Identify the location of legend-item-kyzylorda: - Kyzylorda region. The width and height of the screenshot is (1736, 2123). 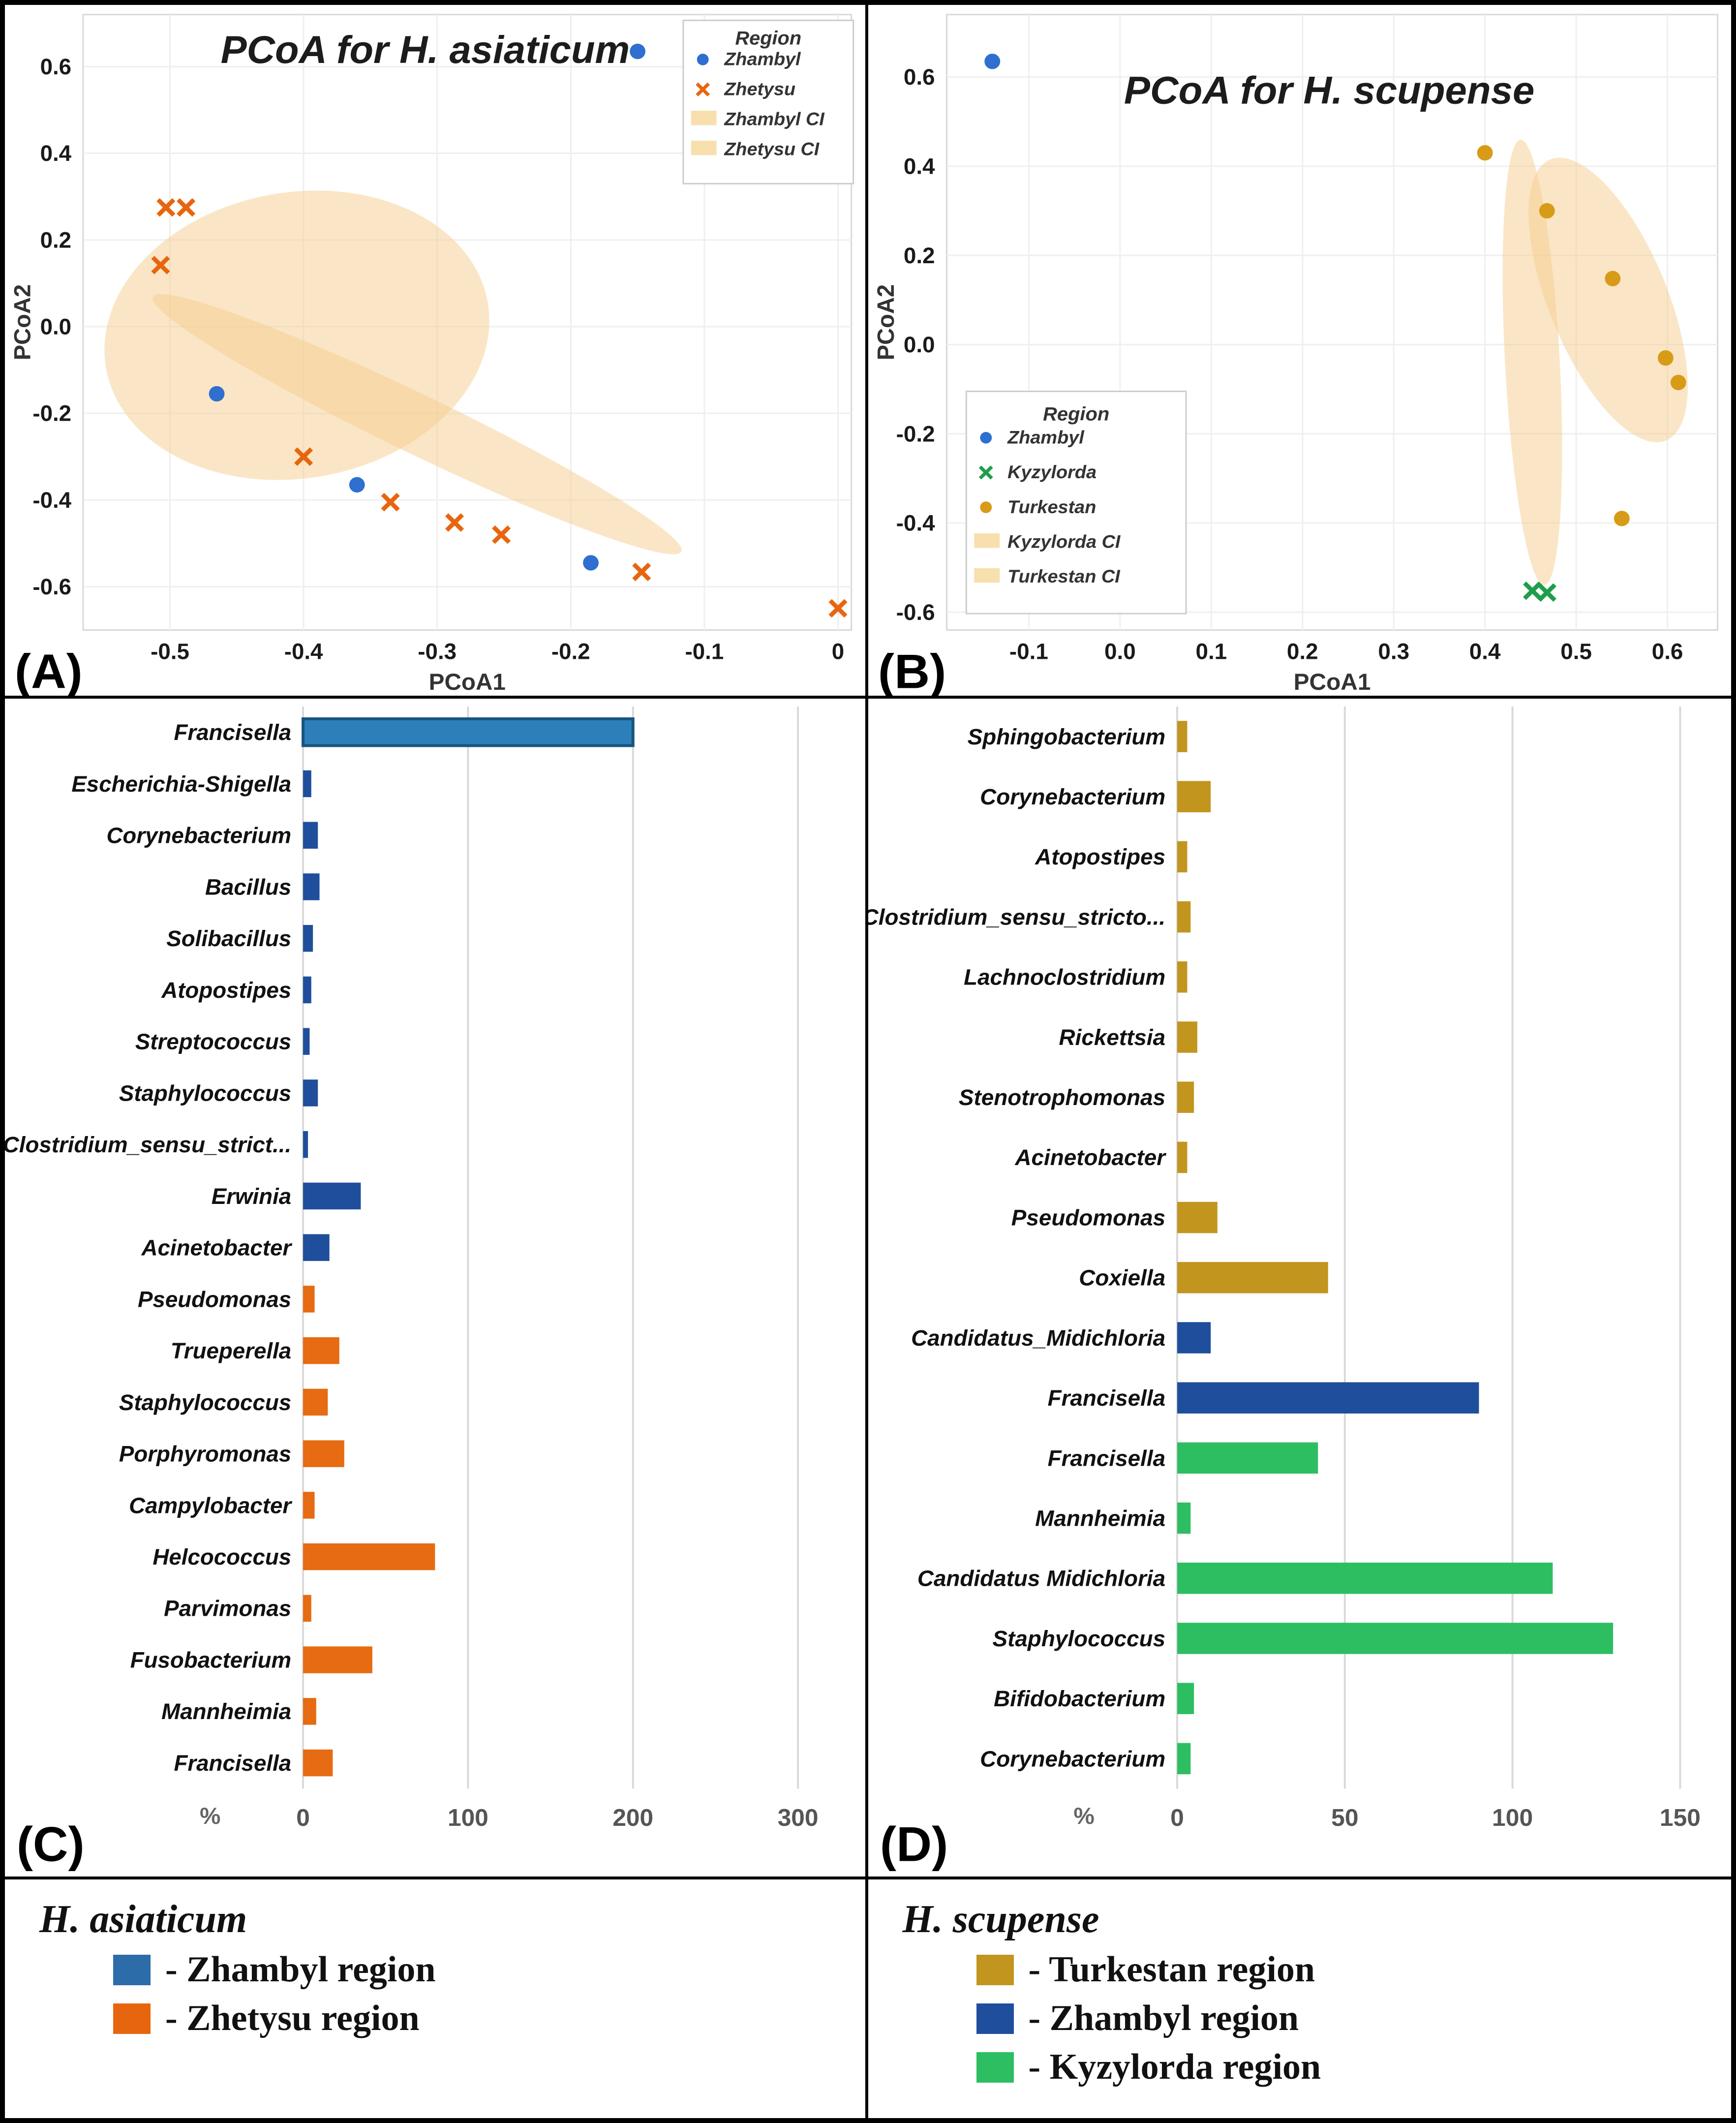
(1354, 2067).